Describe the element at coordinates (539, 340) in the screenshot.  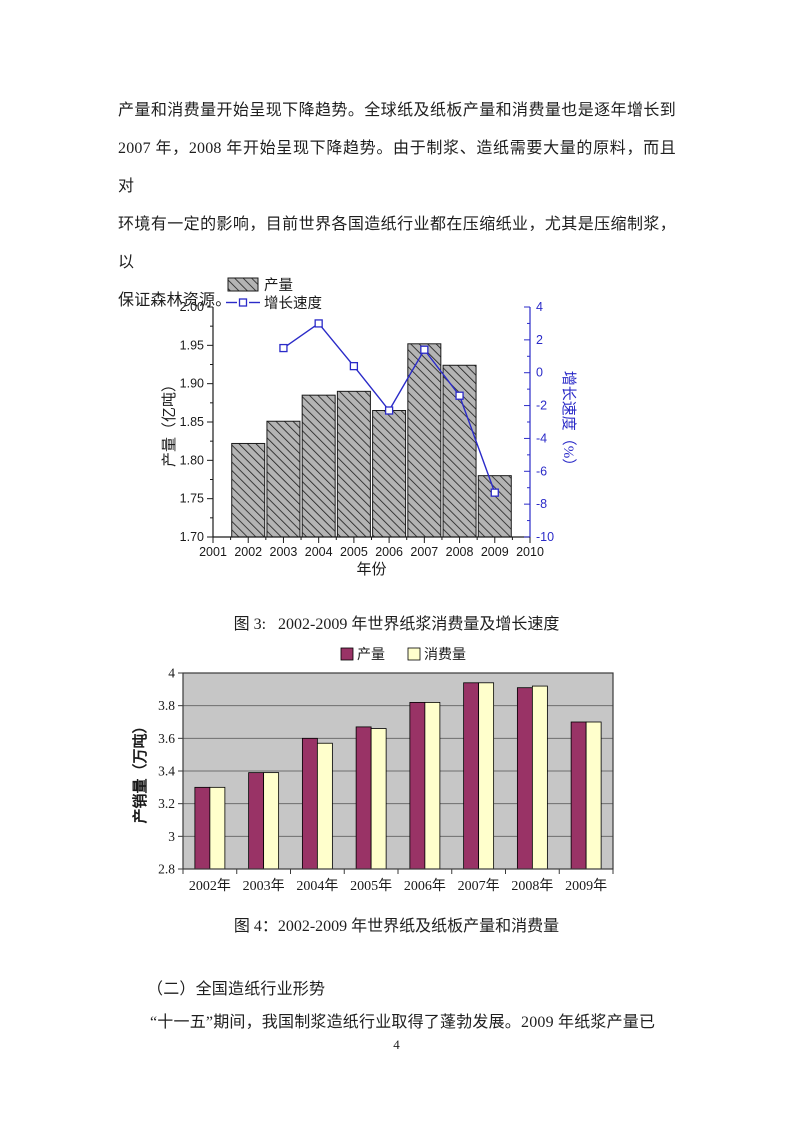
I see `svg-text: 2` at that location.